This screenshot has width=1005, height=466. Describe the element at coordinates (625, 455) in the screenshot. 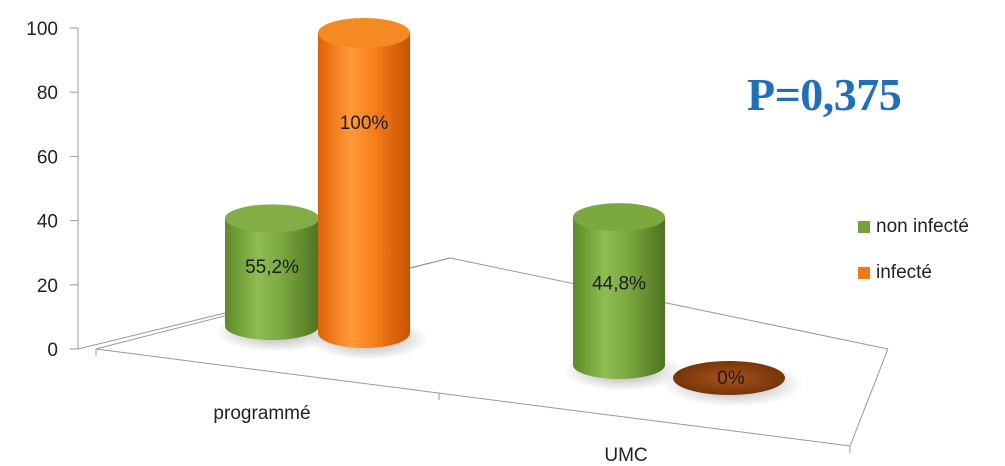

I see `x-tick-label-umc: UMC` at that location.